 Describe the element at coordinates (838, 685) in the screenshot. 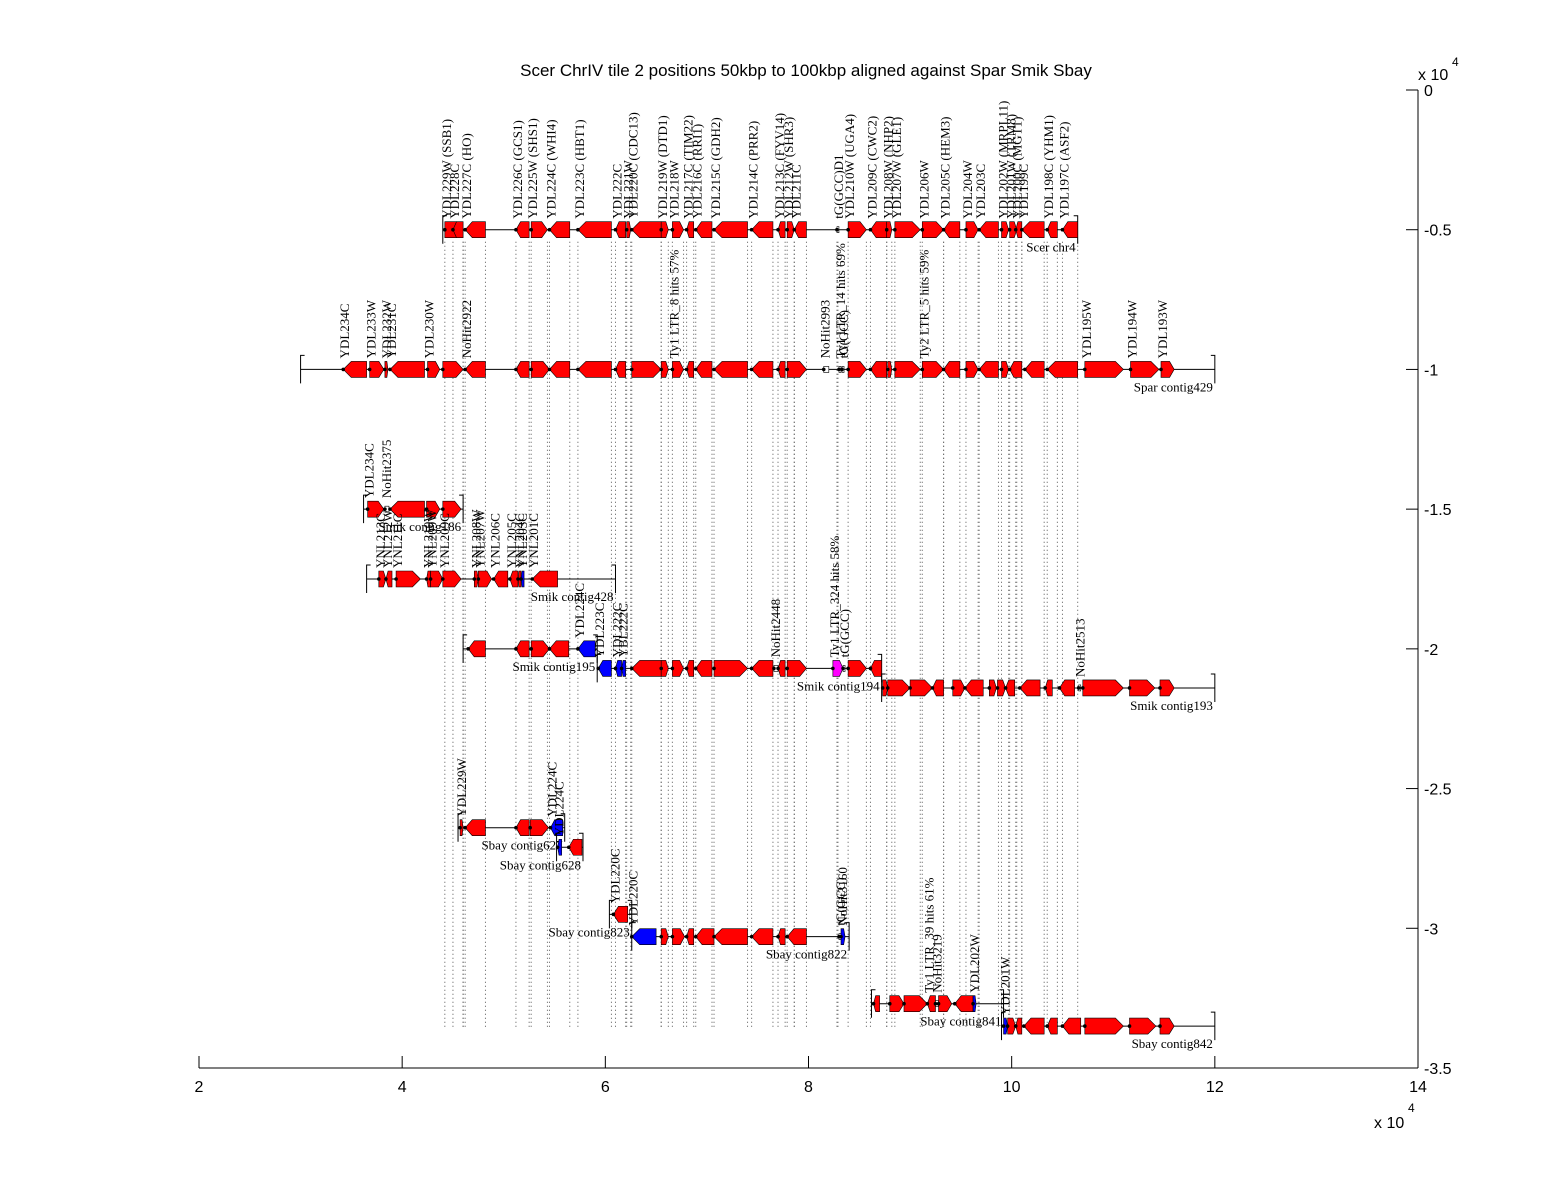

I see `track-name: Smik contig194` at that location.